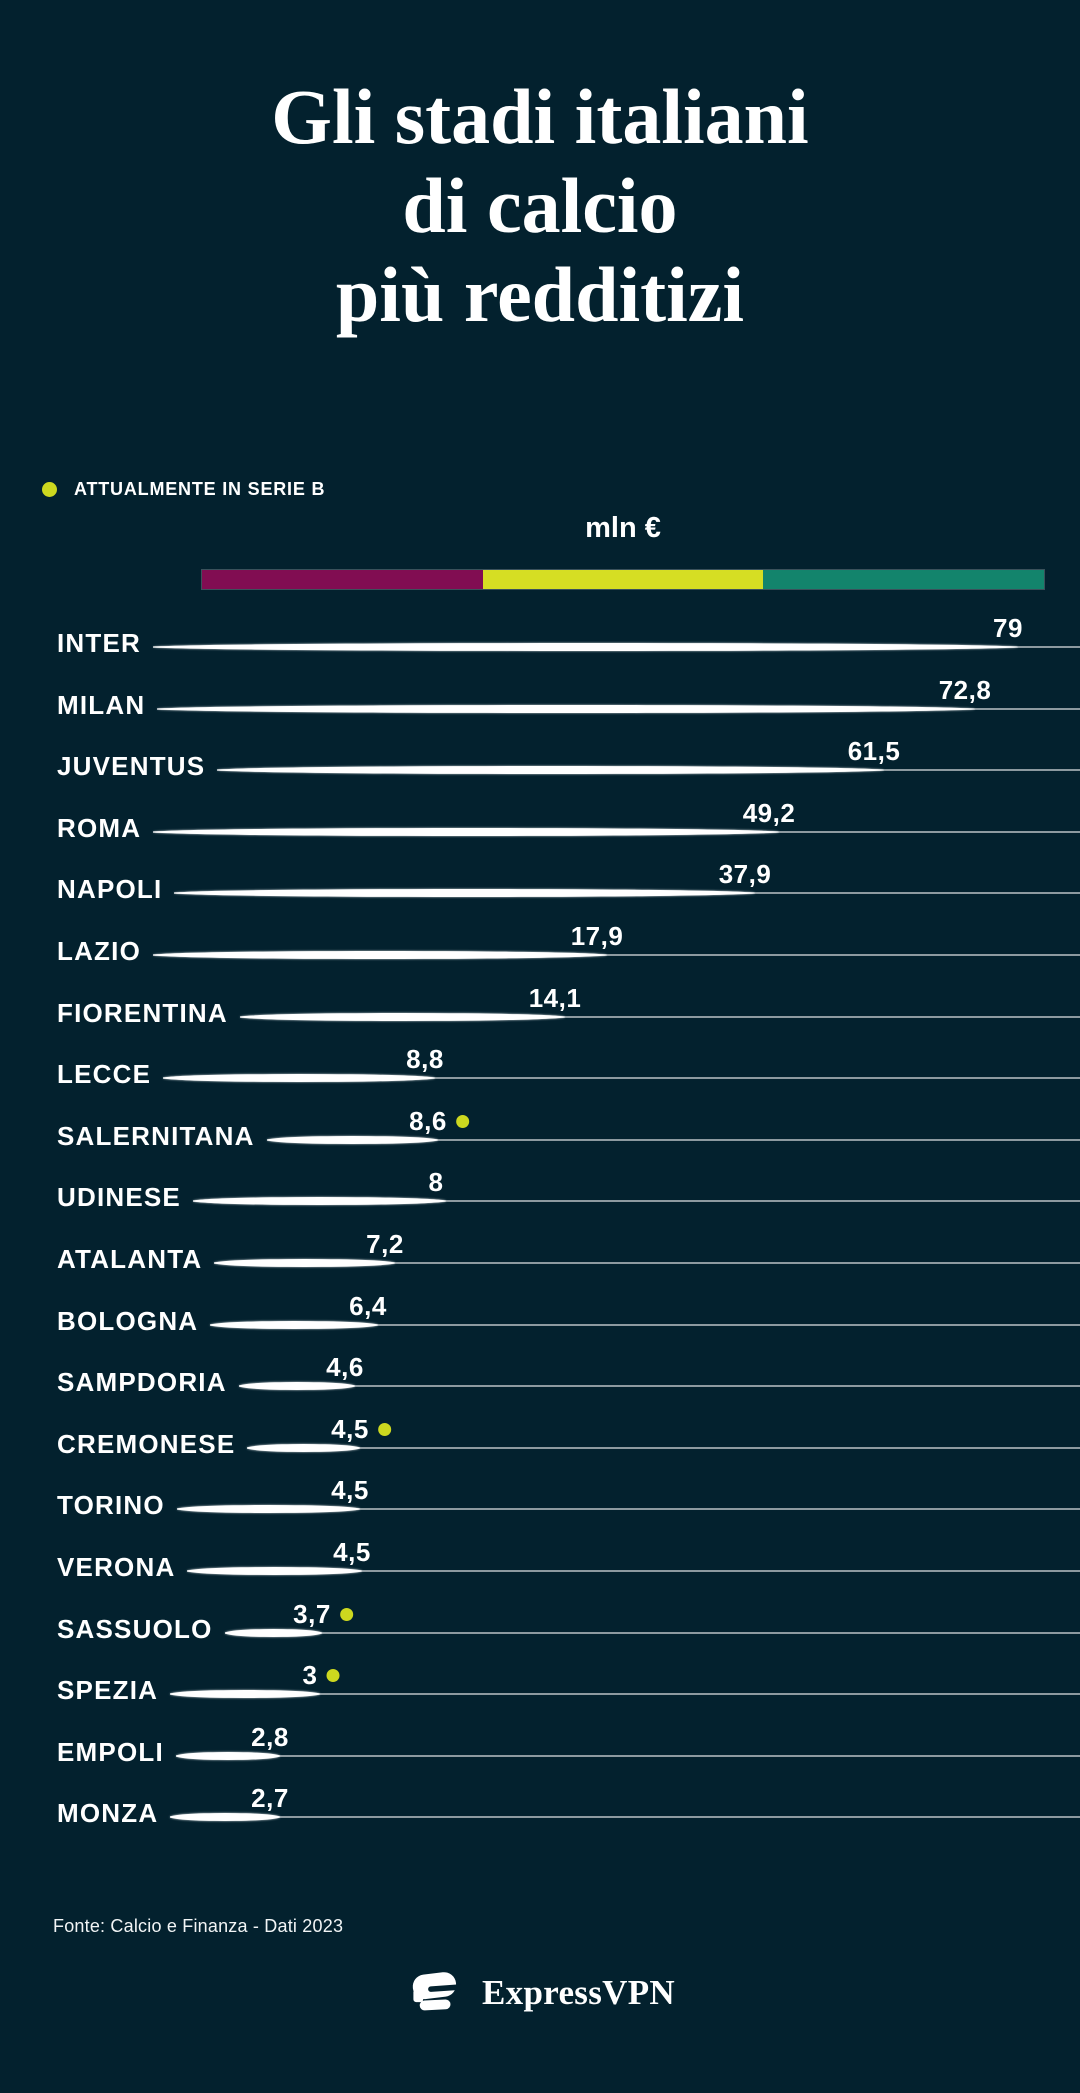 Image resolution: width=1080 pixels, height=2093 pixels. Describe the element at coordinates (128, 1320) in the screenshot. I see `team-label: BOLOGNA` at that location.